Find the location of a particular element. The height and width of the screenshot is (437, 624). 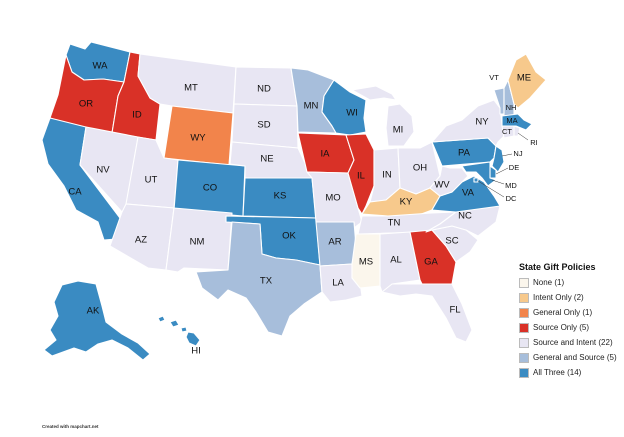

label-vt: VT is located at coordinates (494, 77).